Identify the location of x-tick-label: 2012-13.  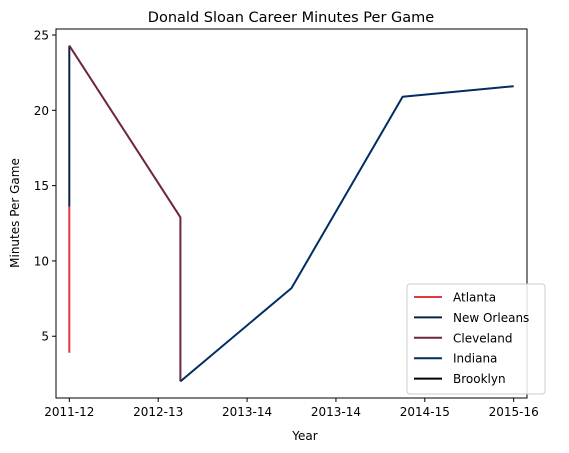
(158, 412).